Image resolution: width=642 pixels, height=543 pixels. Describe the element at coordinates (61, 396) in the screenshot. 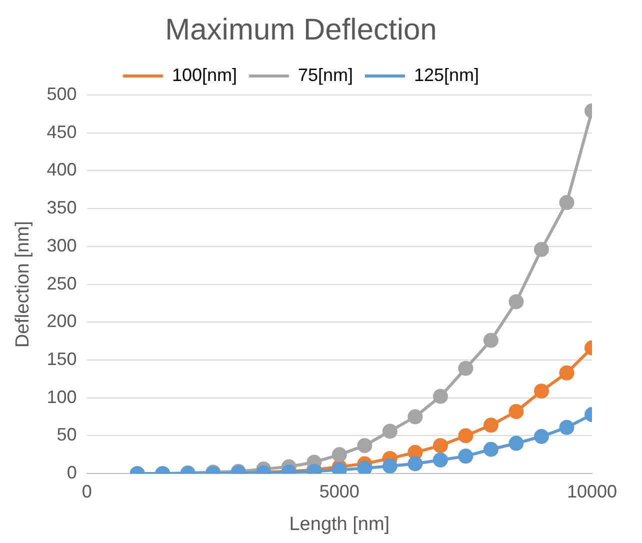

I see `y-tick-label: 100` at that location.